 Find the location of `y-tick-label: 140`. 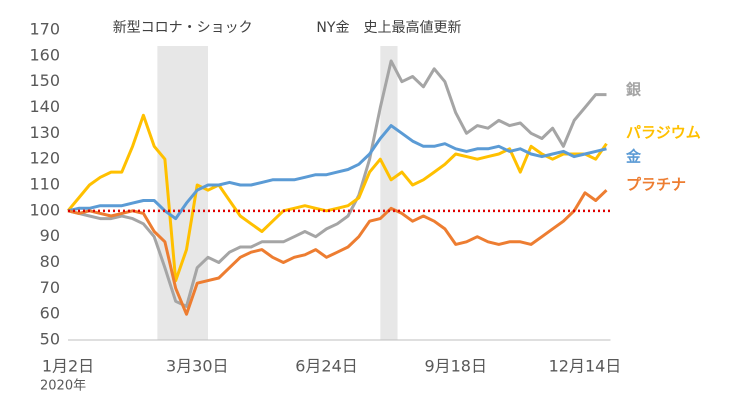

y-tick-label: 140 is located at coordinates (44, 106).